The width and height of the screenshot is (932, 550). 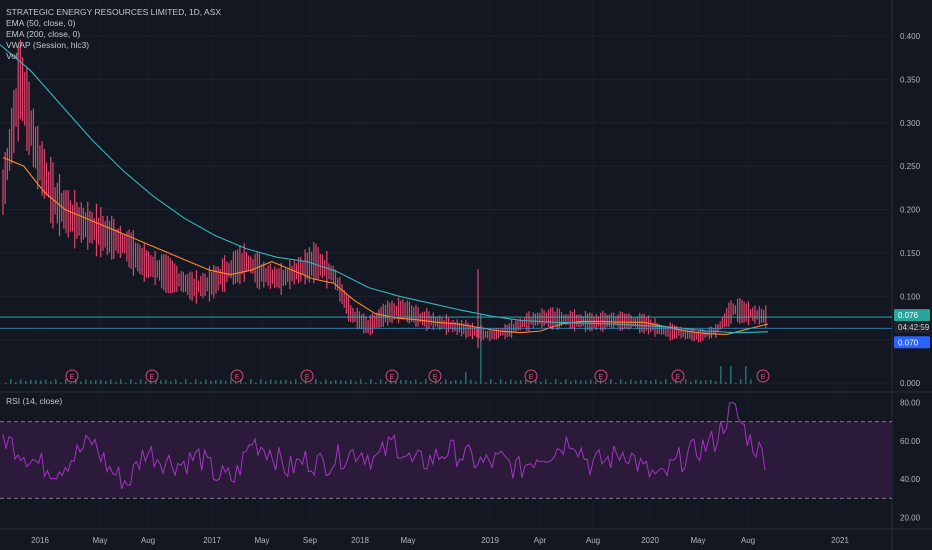 What do you see at coordinates (360, 540) in the screenshot?
I see `time-tick-label: 2018` at bounding box center [360, 540].